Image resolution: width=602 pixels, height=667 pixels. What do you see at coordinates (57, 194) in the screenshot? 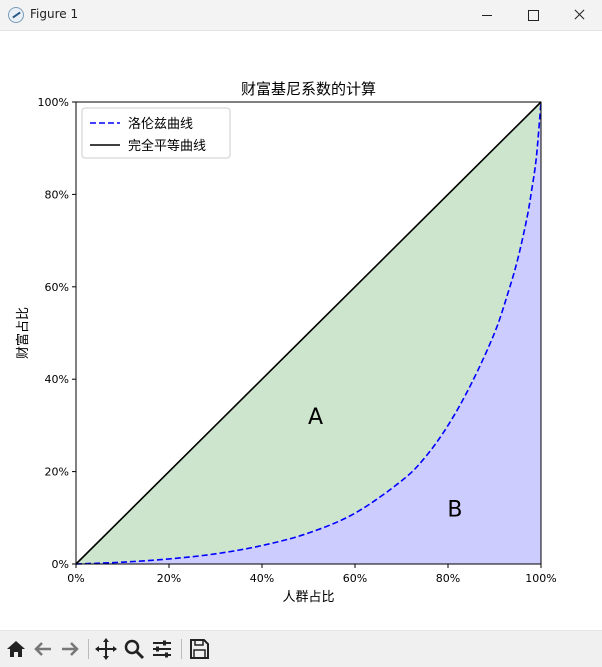
I see `y-tick-label: 80%` at bounding box center [57, 194].